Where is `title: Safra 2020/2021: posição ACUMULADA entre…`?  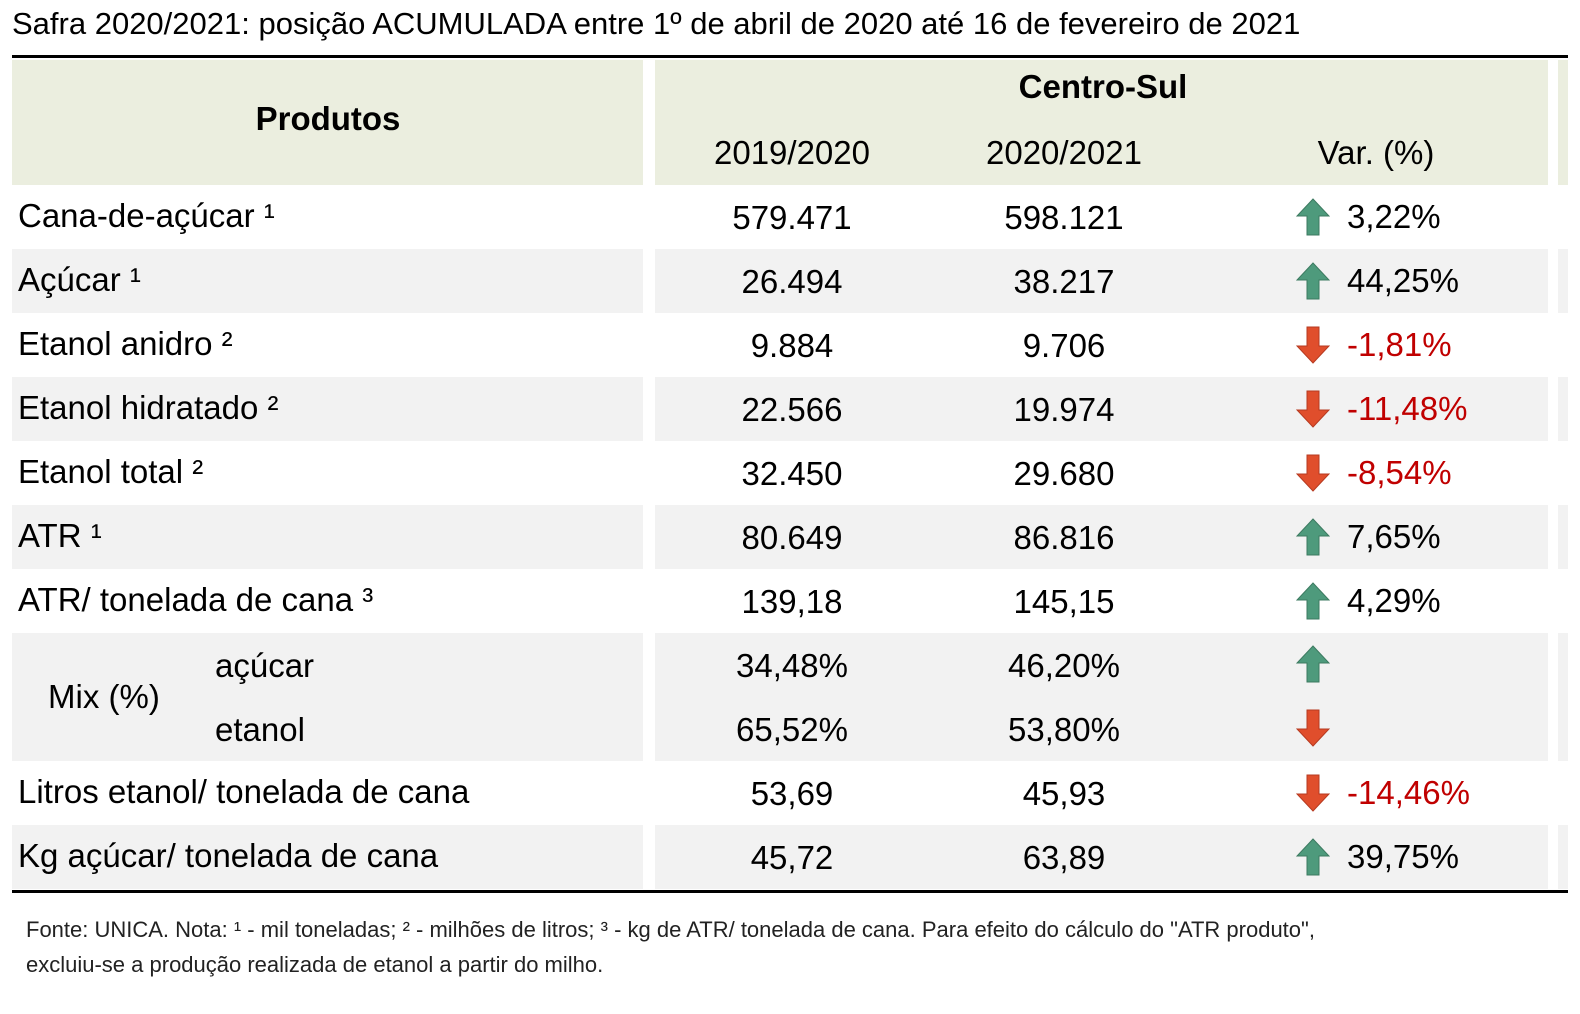
title: Safra 2020/2021: posição ACUMULADA entre… is located at coordinates (656, 23).